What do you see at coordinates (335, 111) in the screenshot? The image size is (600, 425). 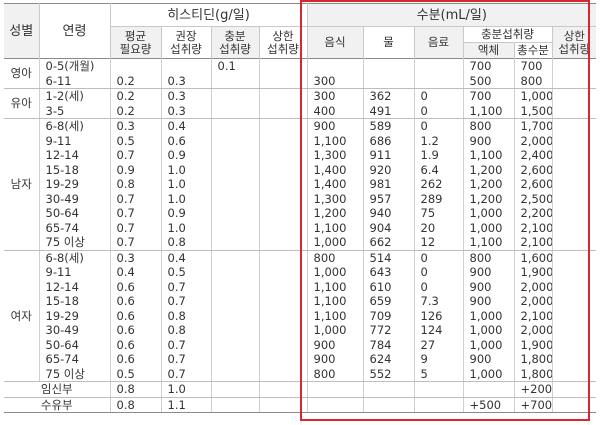 I see `cell-food: 400` at bounding box center [335, 111].